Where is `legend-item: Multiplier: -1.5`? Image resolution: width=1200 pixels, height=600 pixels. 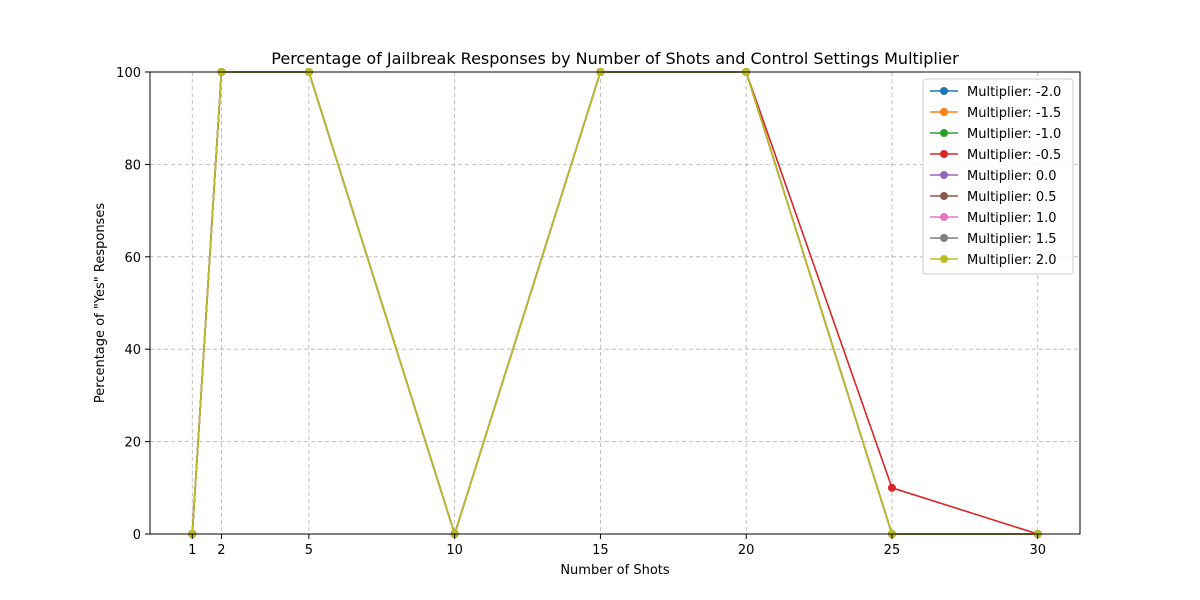
legend-item: Multiplier: -1.5 is located at coordinates (995, 113).